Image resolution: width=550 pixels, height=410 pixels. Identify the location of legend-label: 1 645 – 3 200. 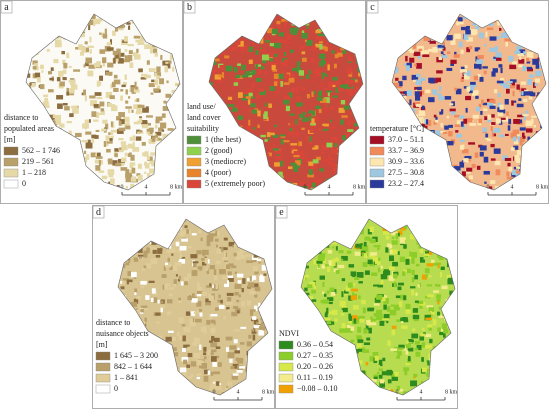
(136, 355).